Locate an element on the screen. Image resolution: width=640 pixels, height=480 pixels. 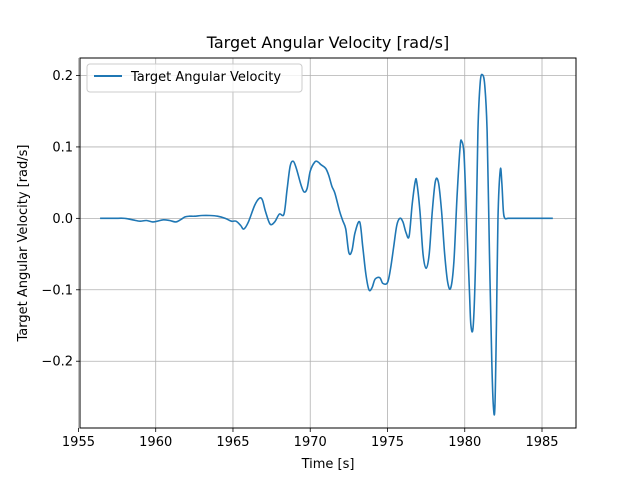
x-ticks: 1955 1960 1965 1970 1975 1980 1985 is located at coordinates (310, 439).